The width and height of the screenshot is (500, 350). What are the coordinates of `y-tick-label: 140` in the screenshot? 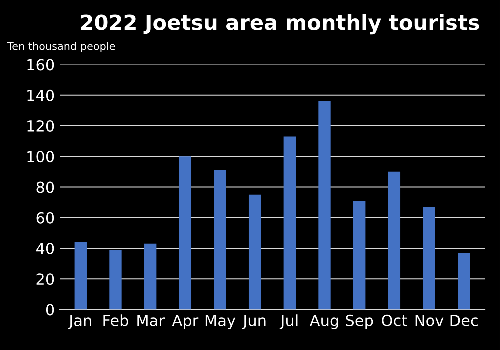 It's located at (41, 96).